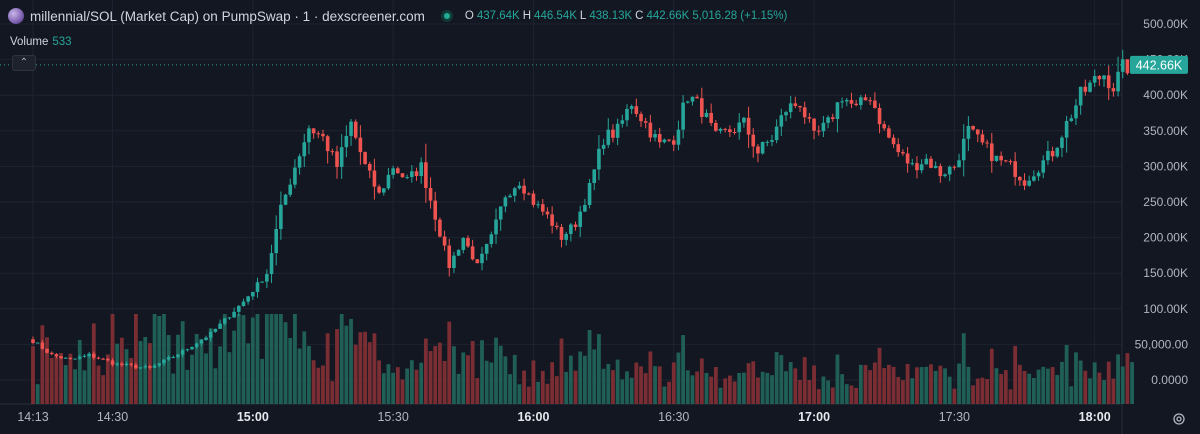 The image size is (1200, 434). What do you see at coordinates (1165, 202) in the screenshot?
I see `y-tick-label: 250.00K` at bounding box center [1165, 202].